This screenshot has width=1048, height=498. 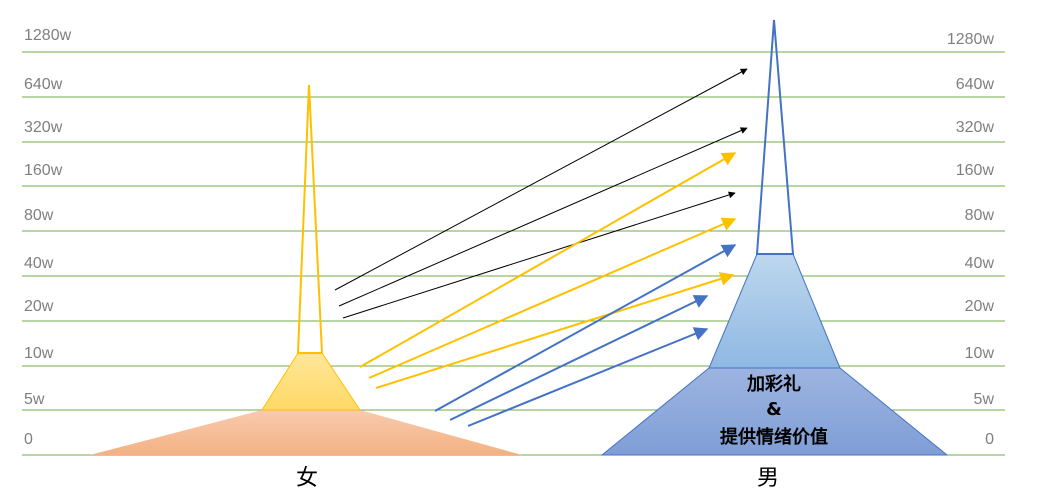 What do you see at coordinates (43, 84) in the screenshot?
I see `left-label-640w: 640w` at bounding box center [43, 84].